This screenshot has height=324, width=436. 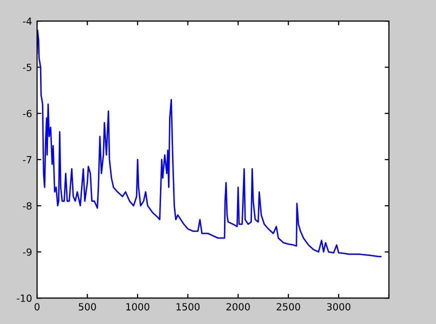 What do you see at coordinates (27, 68) in the screenshot?
I see `y-tick-label: -5` at bounding box center [27, 68].